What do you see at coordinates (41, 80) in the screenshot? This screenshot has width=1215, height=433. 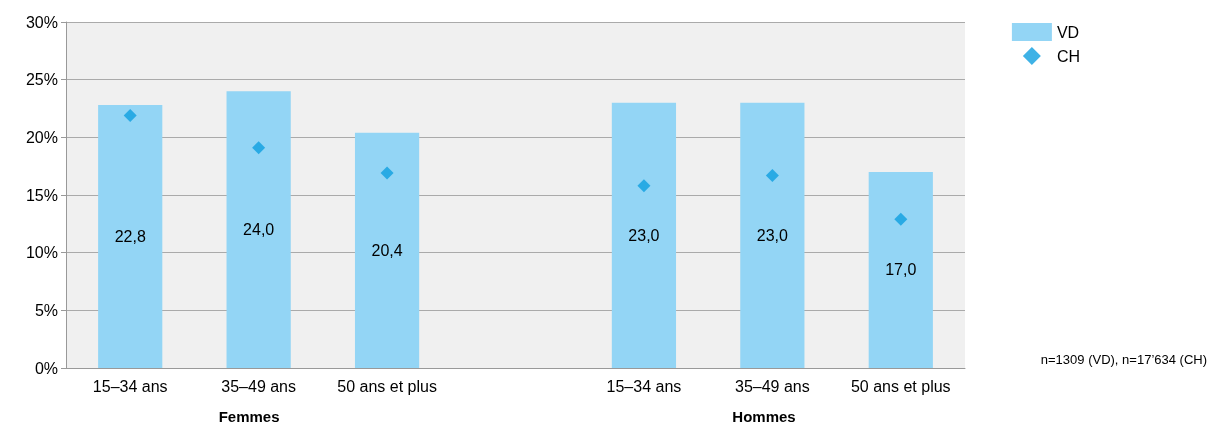 I see `y-tick-label: 25%` at bounding box center [41, 80].